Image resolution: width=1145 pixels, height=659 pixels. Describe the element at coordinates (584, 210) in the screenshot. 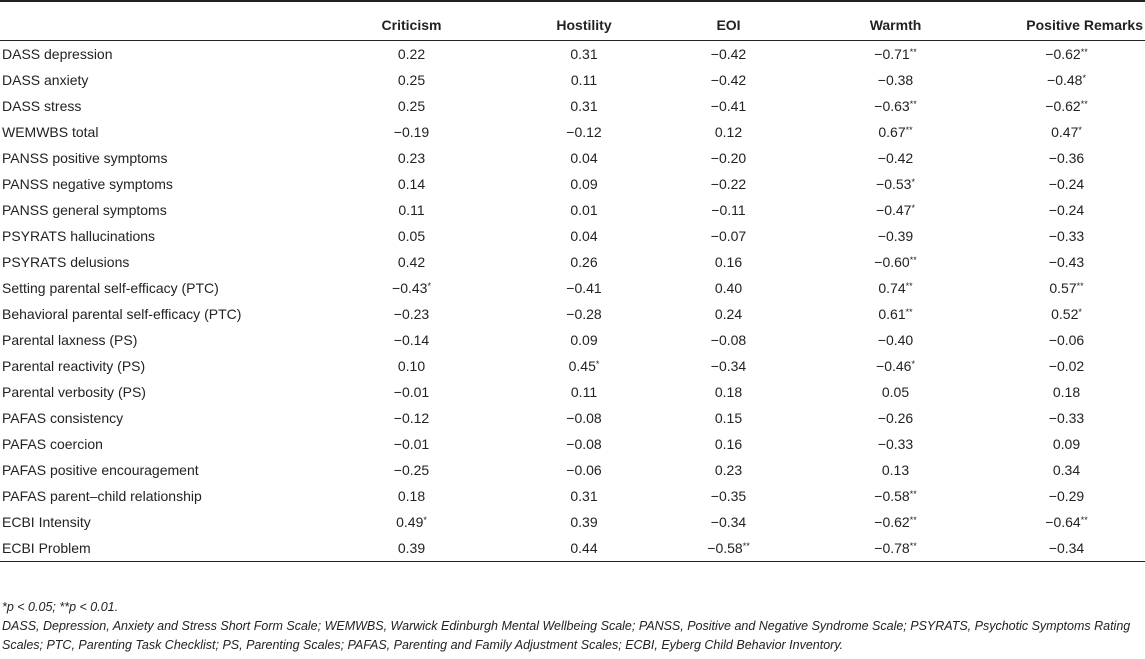

I see `correlation-value: 0.01` at that location.